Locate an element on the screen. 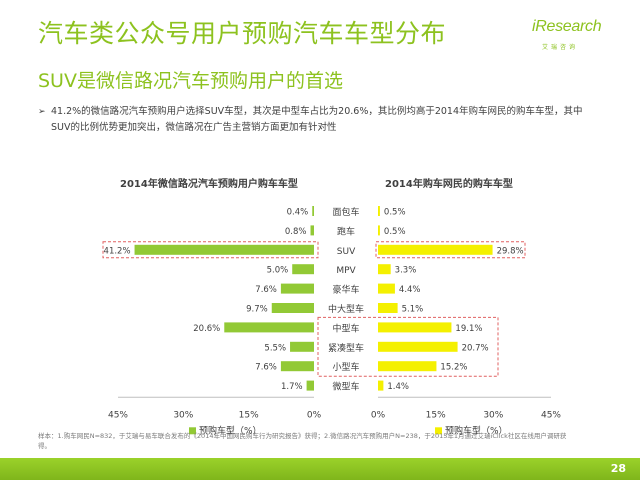  right-tick-label: 0% is located at coordinates (378, 415).